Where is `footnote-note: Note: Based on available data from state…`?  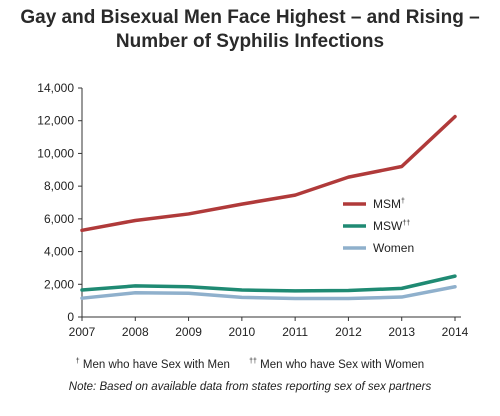 footnote-note: Note: Based on available data from state… is located at coordinates (250, 386).